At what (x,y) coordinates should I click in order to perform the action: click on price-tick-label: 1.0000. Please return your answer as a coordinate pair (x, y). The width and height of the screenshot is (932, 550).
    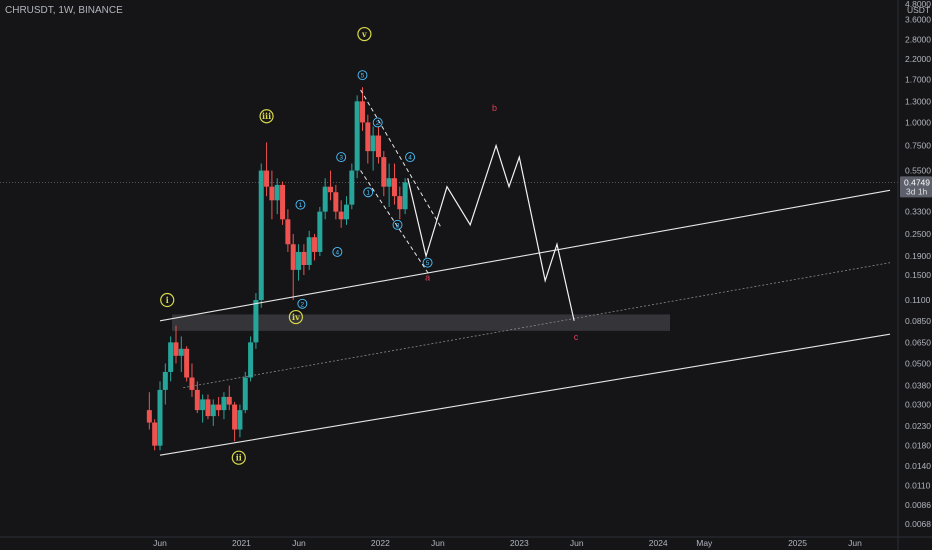
    Looking at the image, I should click on (918, 122).